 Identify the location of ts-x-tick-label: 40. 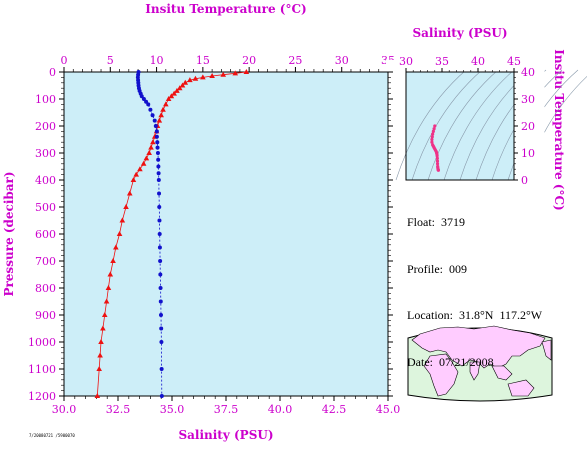
(478, 61).